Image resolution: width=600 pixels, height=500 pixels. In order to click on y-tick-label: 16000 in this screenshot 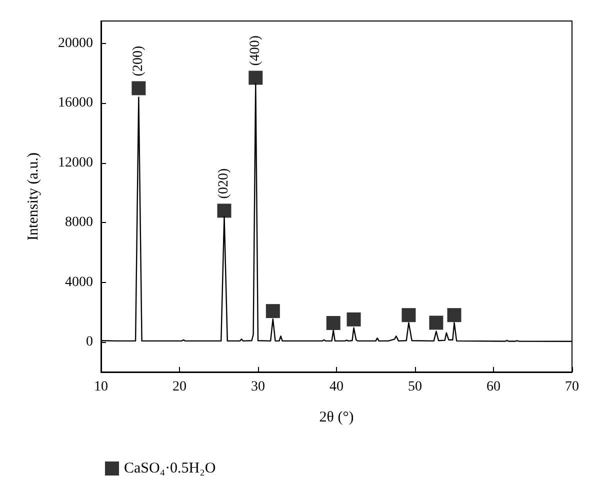, I will do `click(75, 103)`.